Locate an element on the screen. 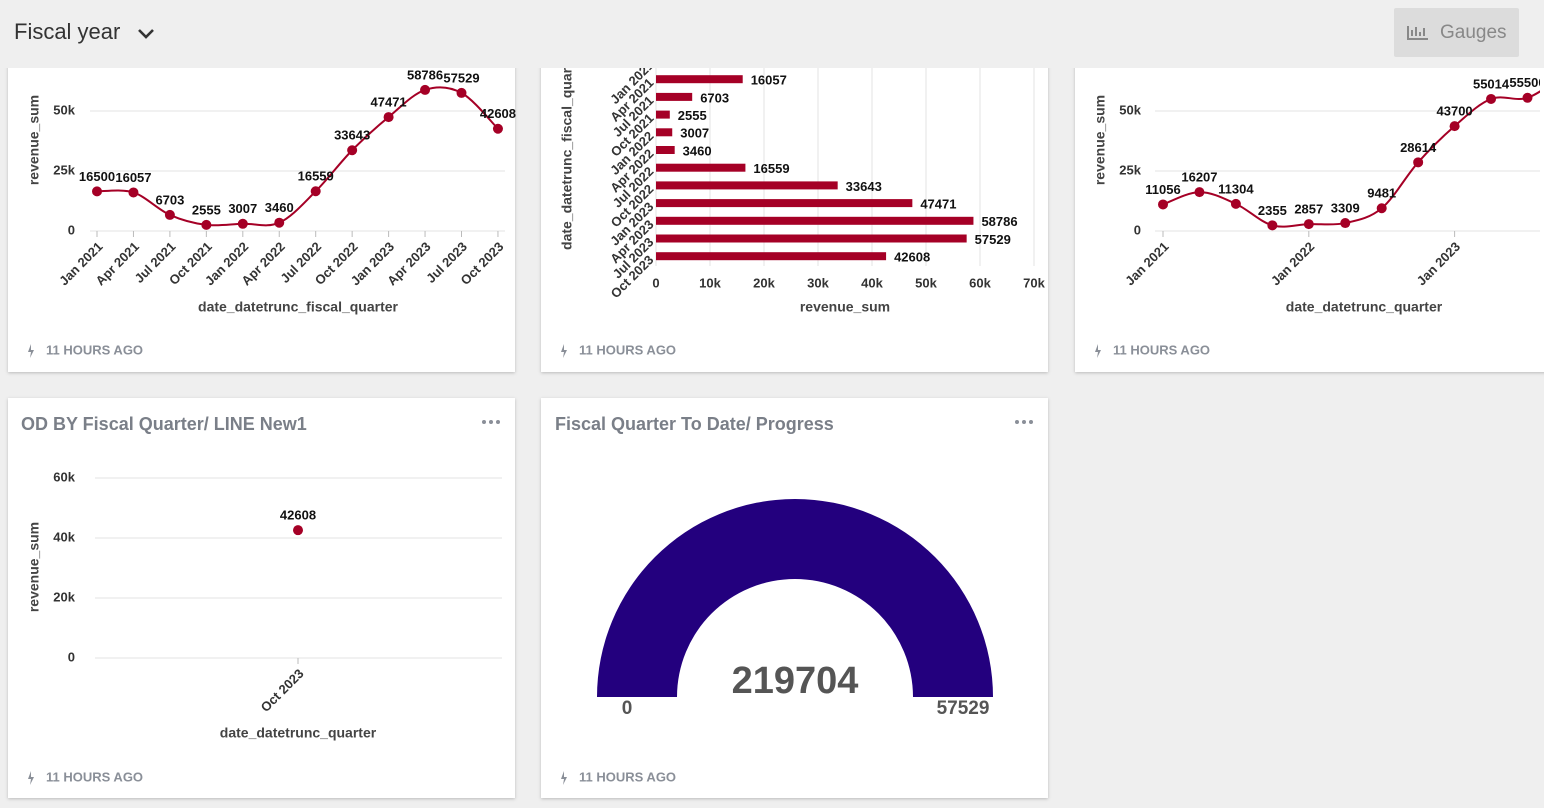  button-label: Gauges is located at coordinates (1473, 32).